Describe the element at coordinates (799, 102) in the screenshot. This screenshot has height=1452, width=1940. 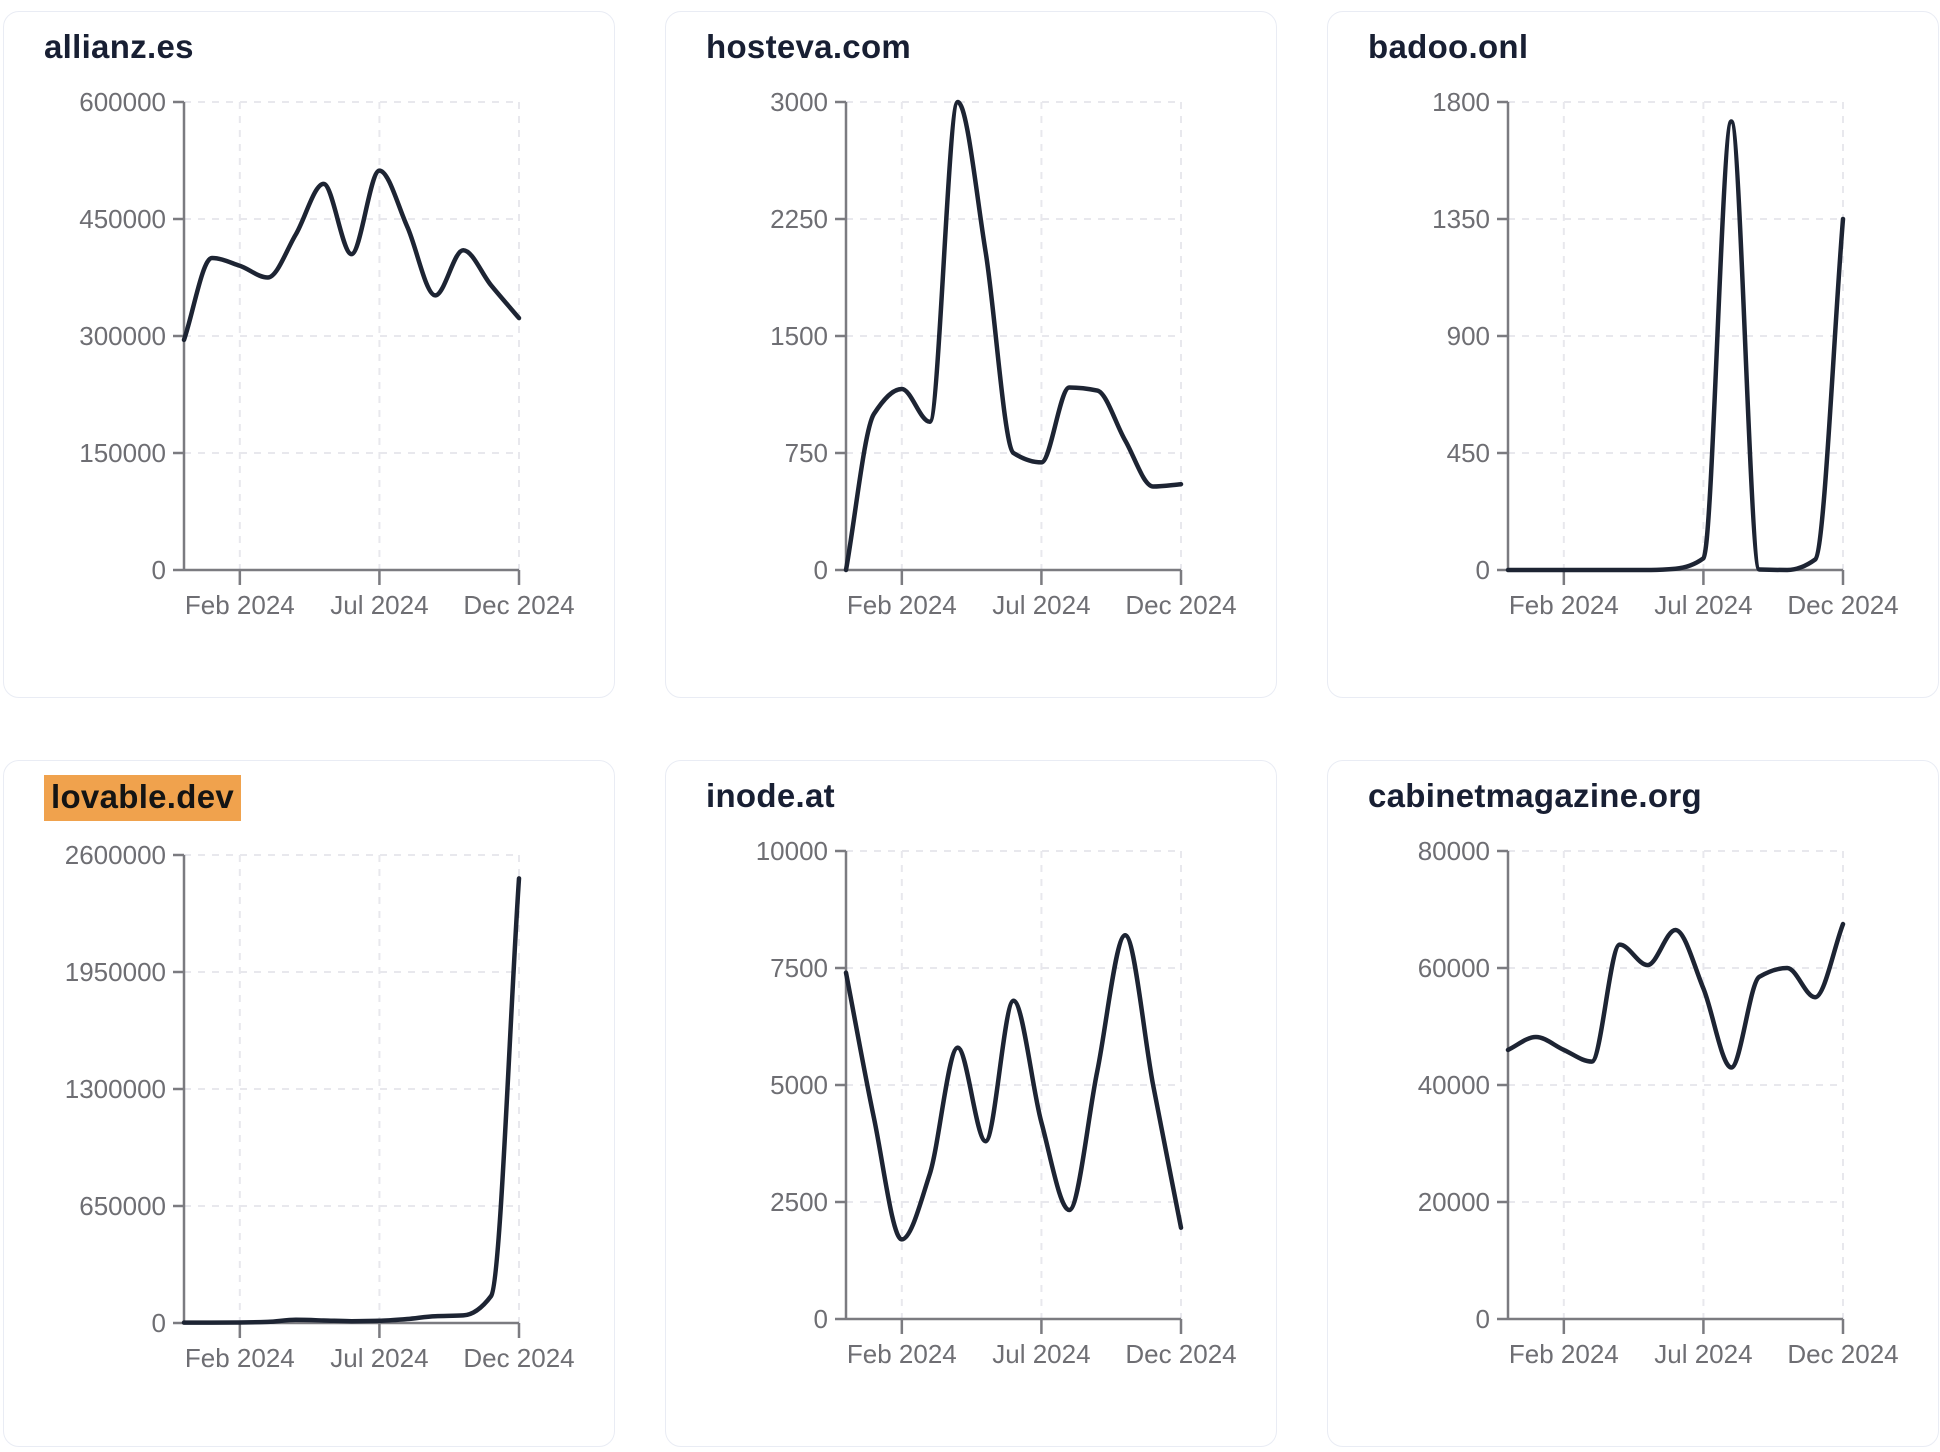
I see `y-tick-label: 3000` at that location.